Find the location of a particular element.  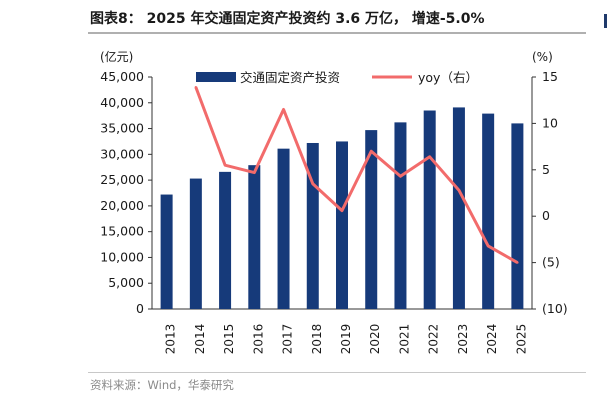

yoy-point-2020 is located at coordinates (371, 151).